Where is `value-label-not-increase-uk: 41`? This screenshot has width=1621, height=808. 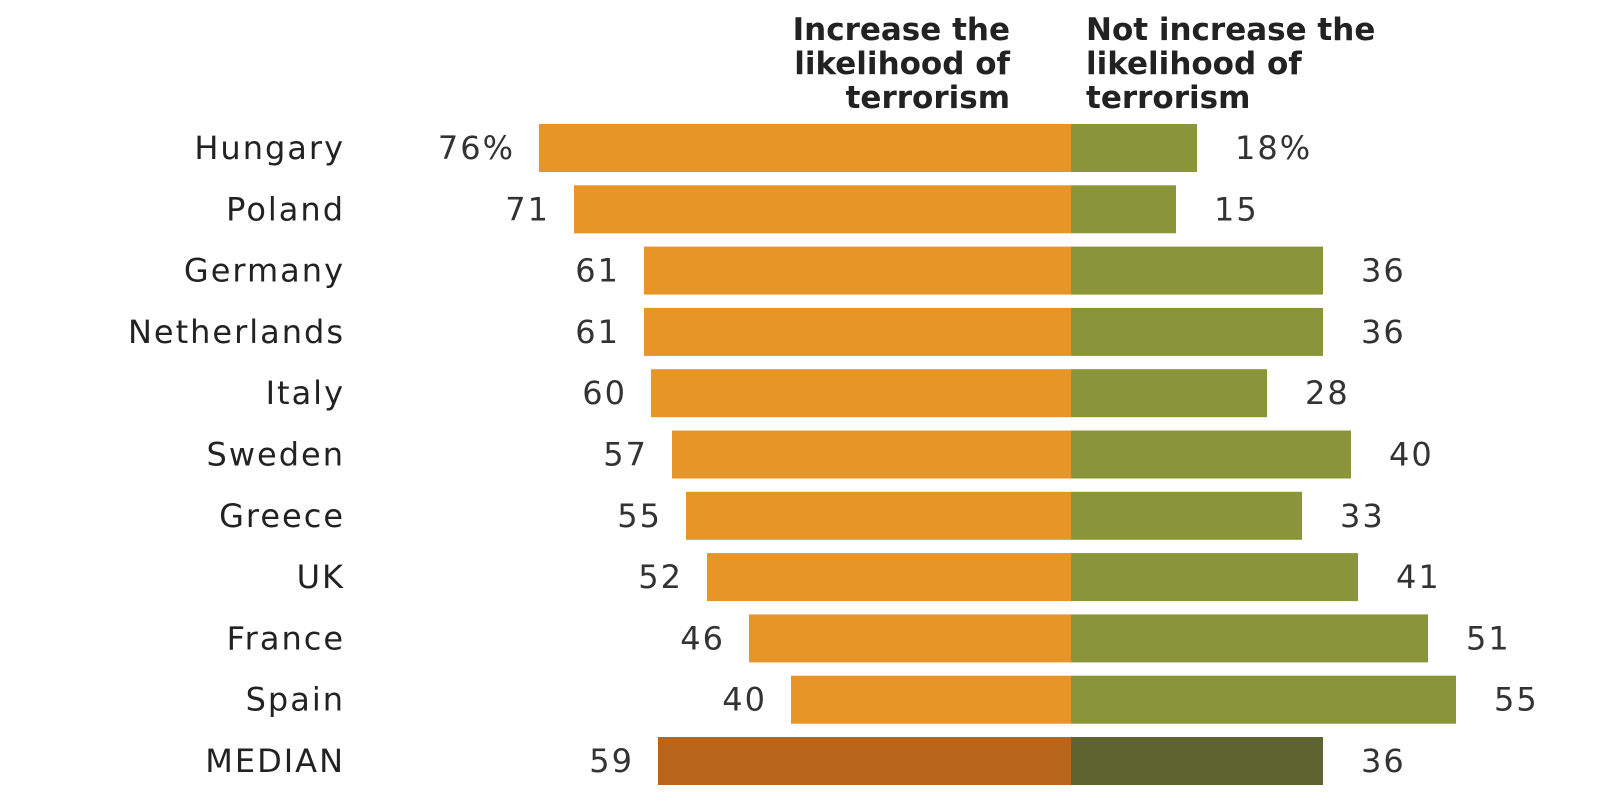
value-label-not-increase-uk: 41 is located at coordinates (1418, 577).